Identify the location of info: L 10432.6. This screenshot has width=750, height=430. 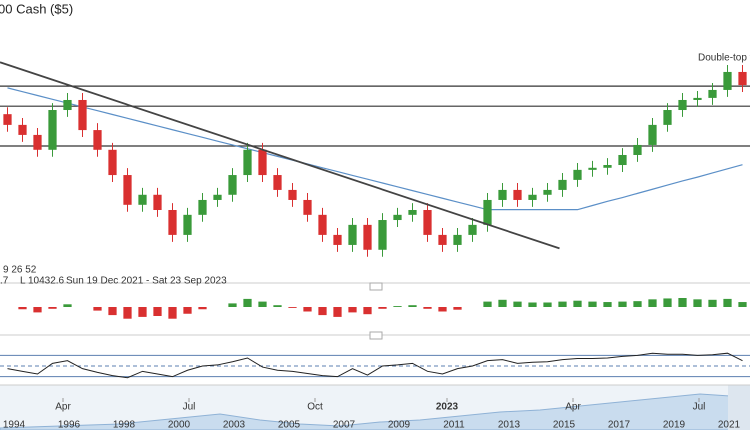
(42, 281).